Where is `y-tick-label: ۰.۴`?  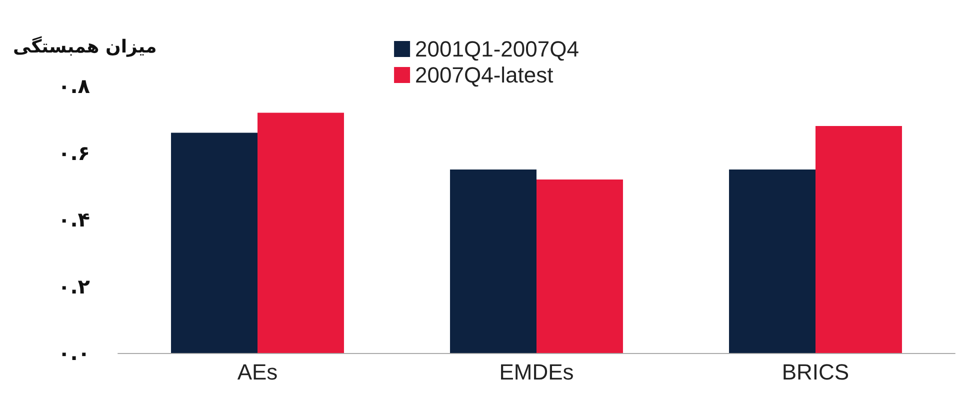
y-tick-label: ۰.۴ is located at coordinates (74, 220).